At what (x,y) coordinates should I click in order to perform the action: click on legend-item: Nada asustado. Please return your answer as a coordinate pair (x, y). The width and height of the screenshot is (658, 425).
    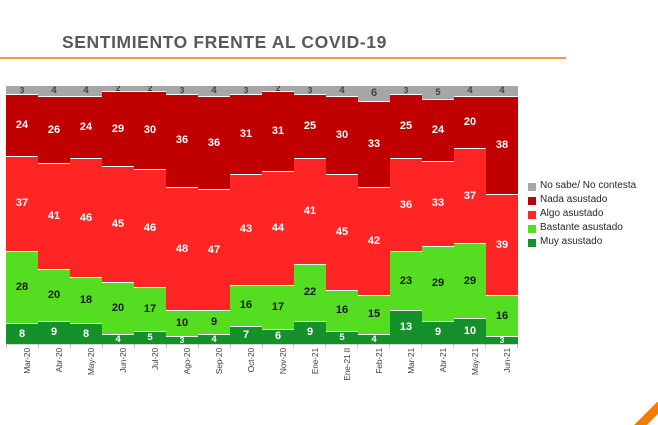
    Looking at the image, I should click on (590, 200).